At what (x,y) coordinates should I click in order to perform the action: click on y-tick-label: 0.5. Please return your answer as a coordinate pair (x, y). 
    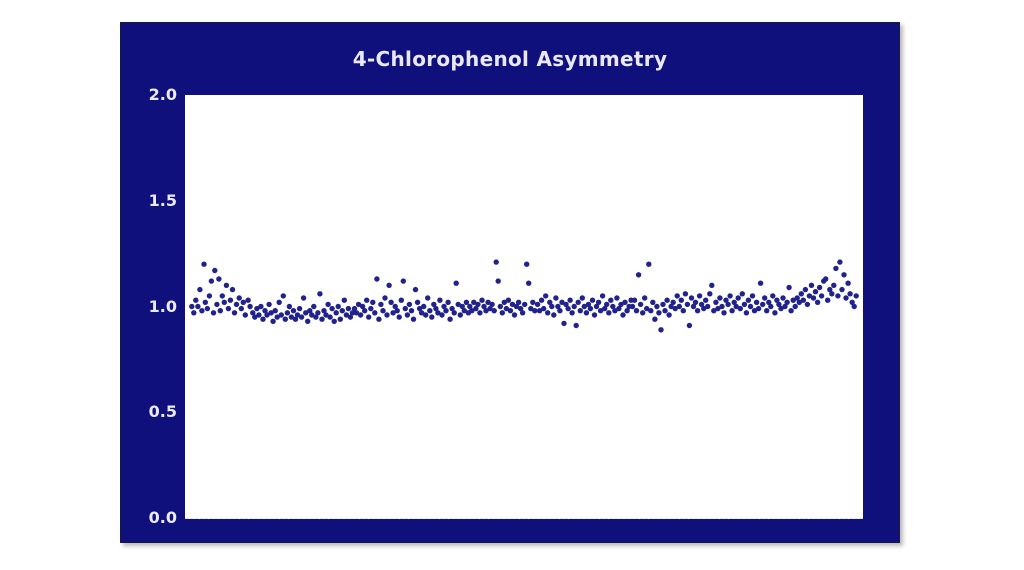
    Looking at the image, I should click on (162, 412).